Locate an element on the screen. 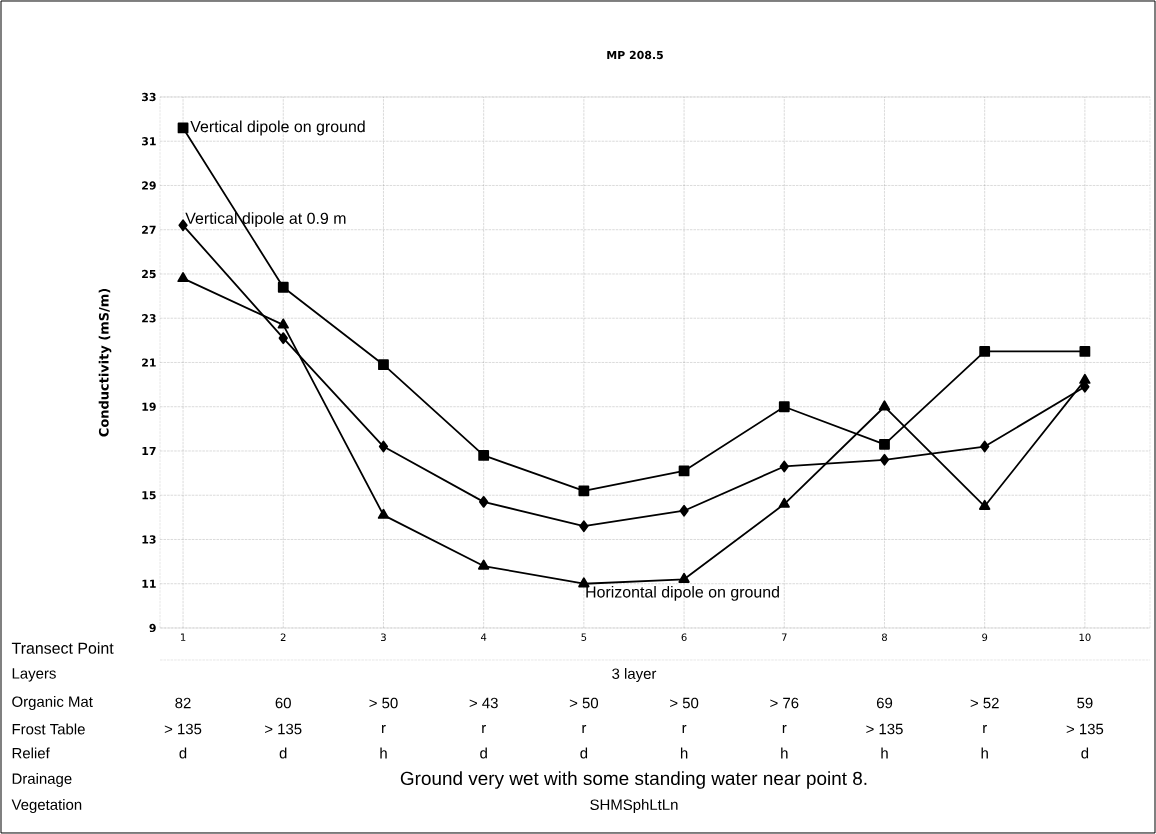 The width and height of the screenshot is (1156, 834). text: Relief is located at coordinates (31, 753).